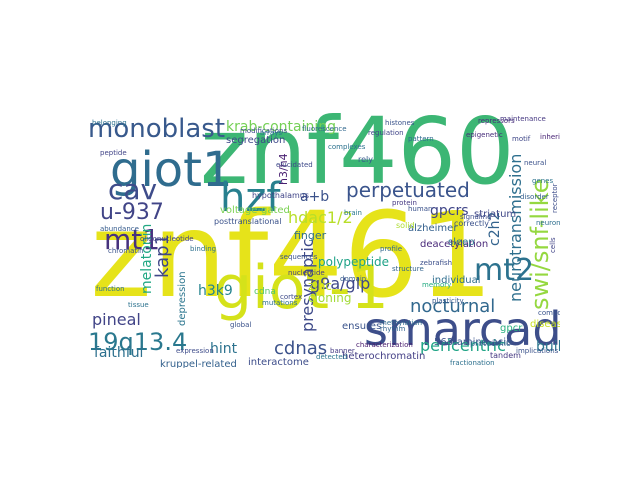  Describe the element at coordinates (511, 328) in the screenshot. I see `cloud-word: gpcr` at that location.